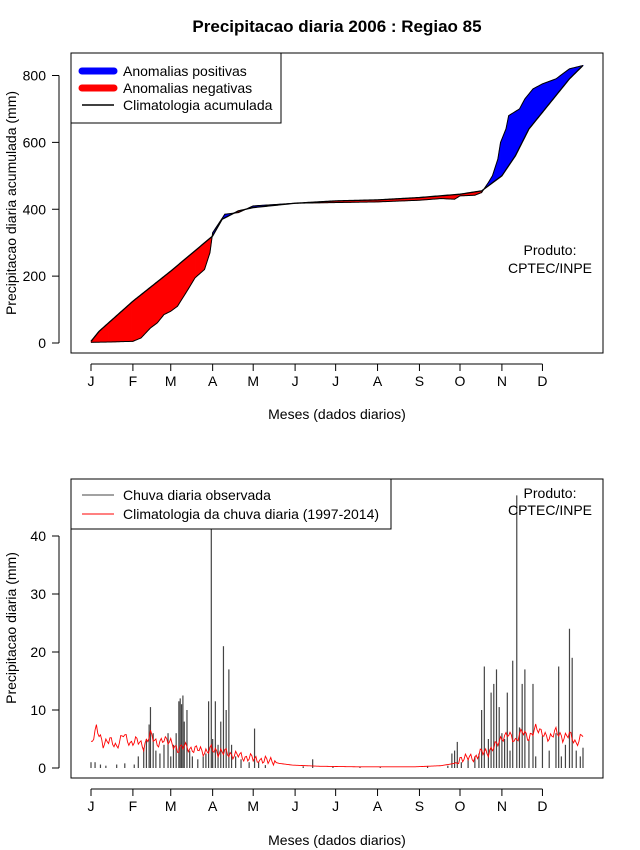 The height and width of the screenshot is (850, 640). I want to click on annotation-bottom-line1: Produto:, so click(550, 493).